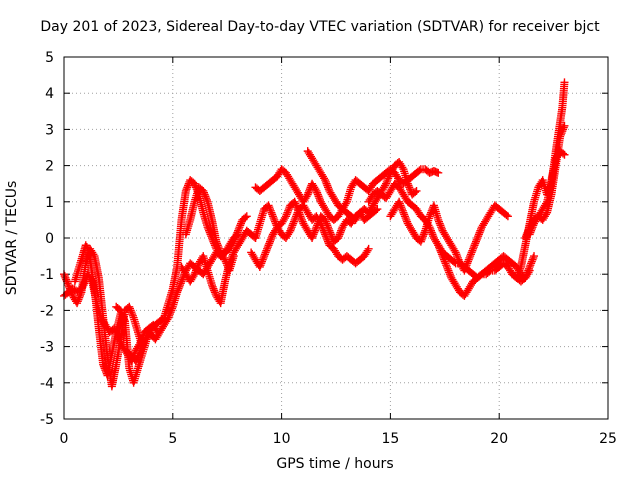 The width and height of the screenshot is (640, 480). What do you see at coordinates (47, 384) in the screenshot?
I see `y-tick-label: -4` at bounding box center [47, 384].